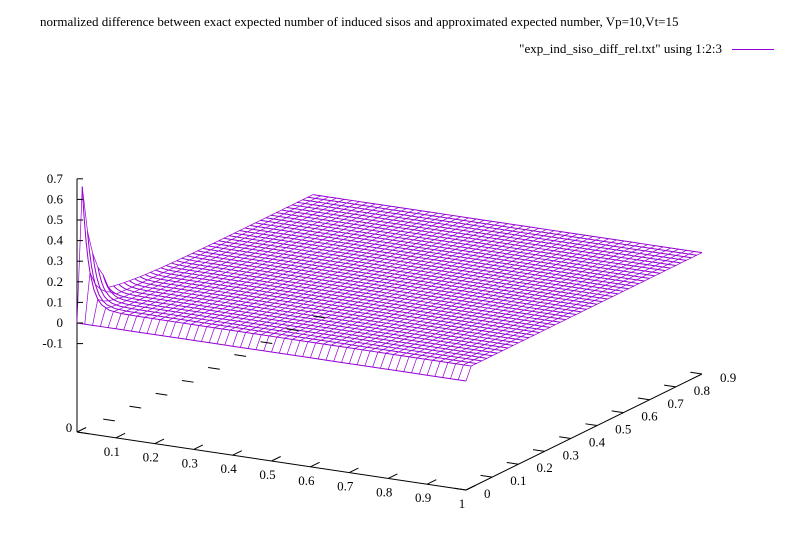  I want to click on y-tick-label: 0.8, so click(702, 390).